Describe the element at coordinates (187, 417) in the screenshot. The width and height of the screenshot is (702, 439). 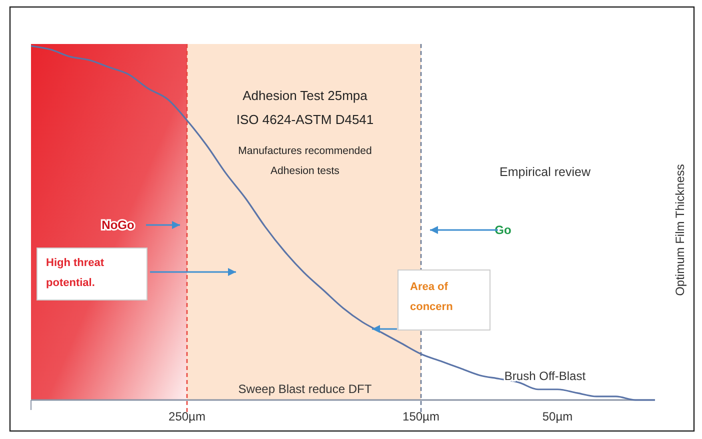
I see `x-tick-label: 250µm` at that location.